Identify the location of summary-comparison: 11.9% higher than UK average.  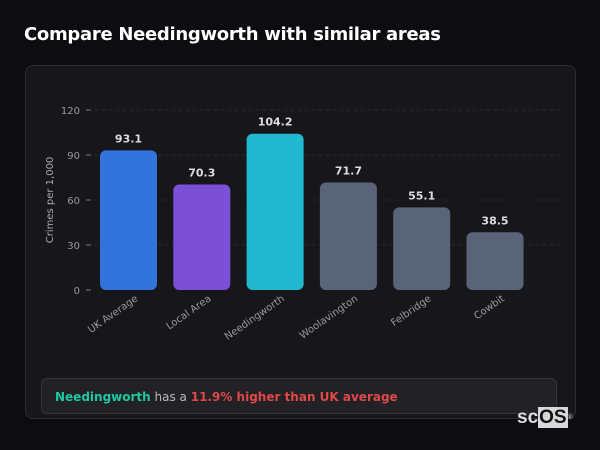
(294, 397).